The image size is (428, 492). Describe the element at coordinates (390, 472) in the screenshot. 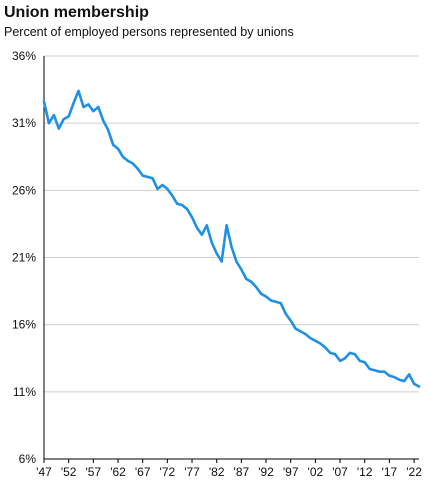

I see `x-tick-label: '17` at that location.